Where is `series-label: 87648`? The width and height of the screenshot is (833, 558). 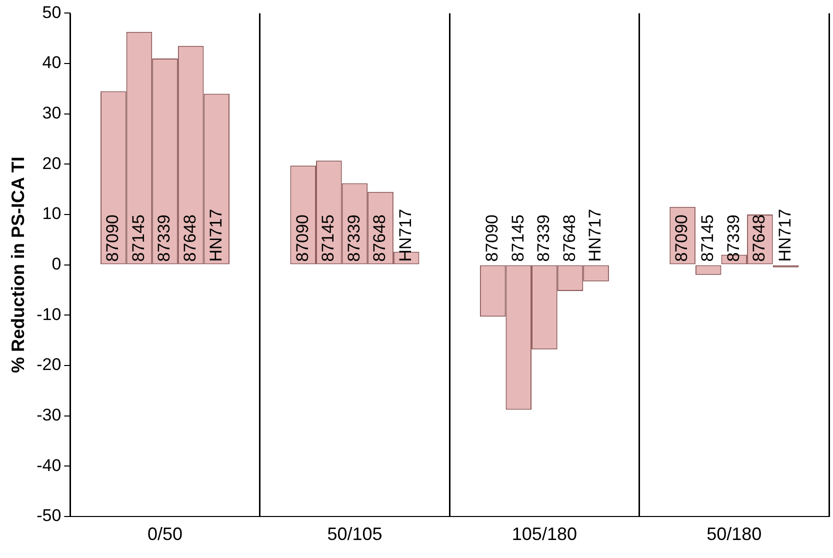
series-label: 87648 is located at coordinates (759, 238).